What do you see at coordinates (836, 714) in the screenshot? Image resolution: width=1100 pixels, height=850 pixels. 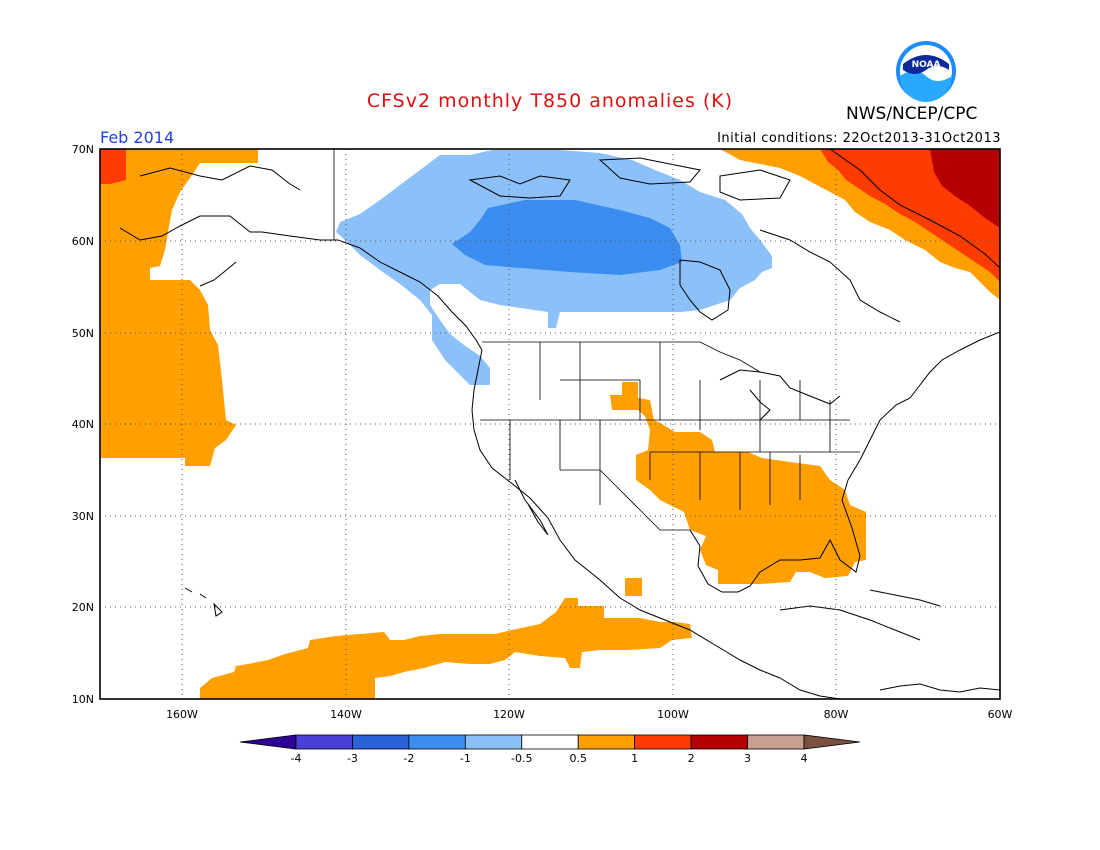 I see `lon-label: 80W` at bounding box center [836, 714].